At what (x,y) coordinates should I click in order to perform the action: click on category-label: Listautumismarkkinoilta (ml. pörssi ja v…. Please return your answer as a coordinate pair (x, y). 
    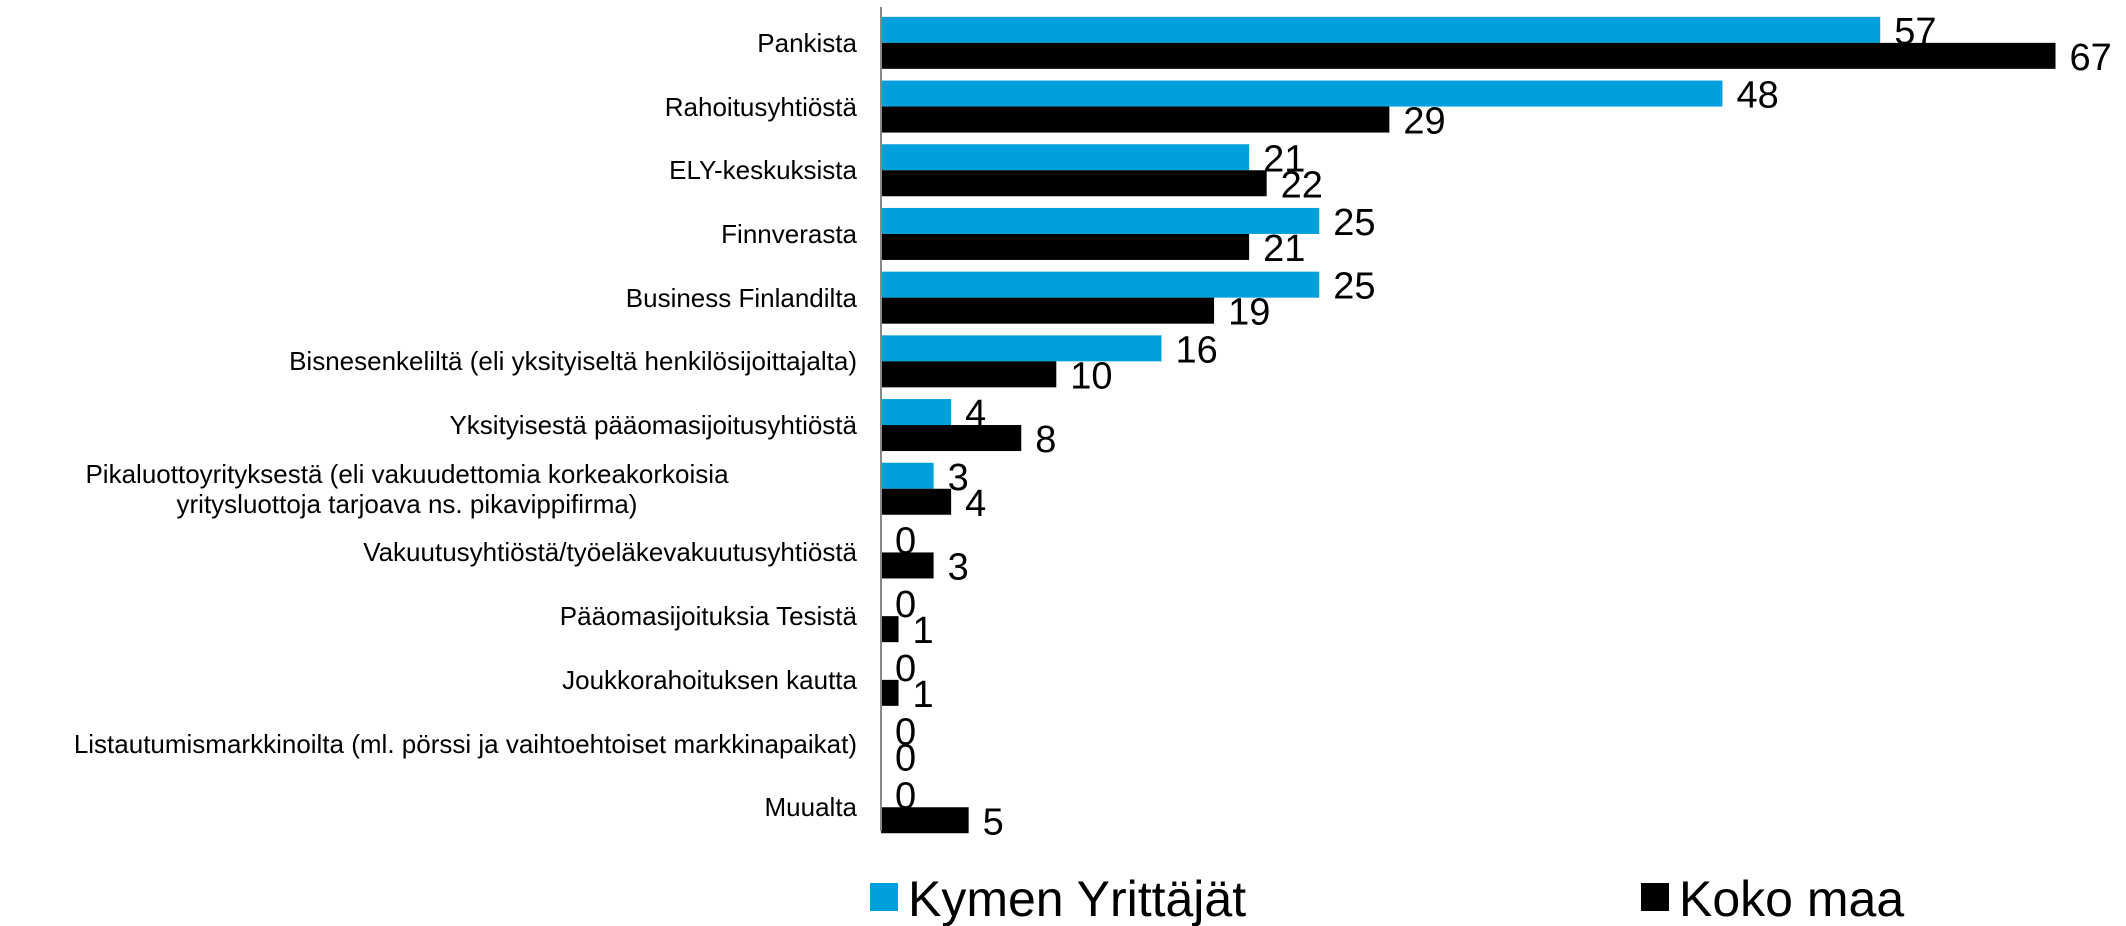
    Looking at the image, I should click on (465, 743).